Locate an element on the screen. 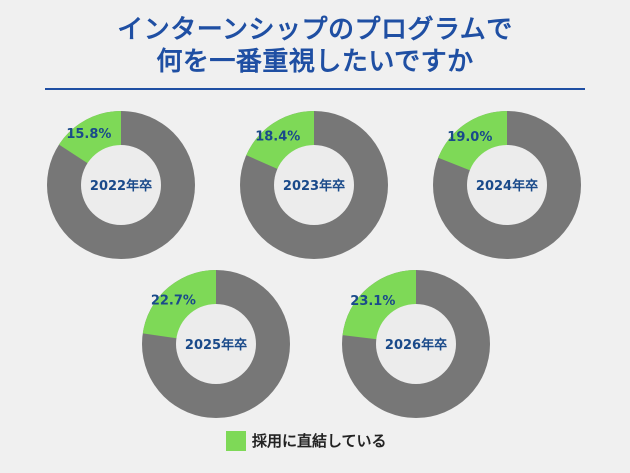  value-label: 22.7% is located at coordinates (173, 300).